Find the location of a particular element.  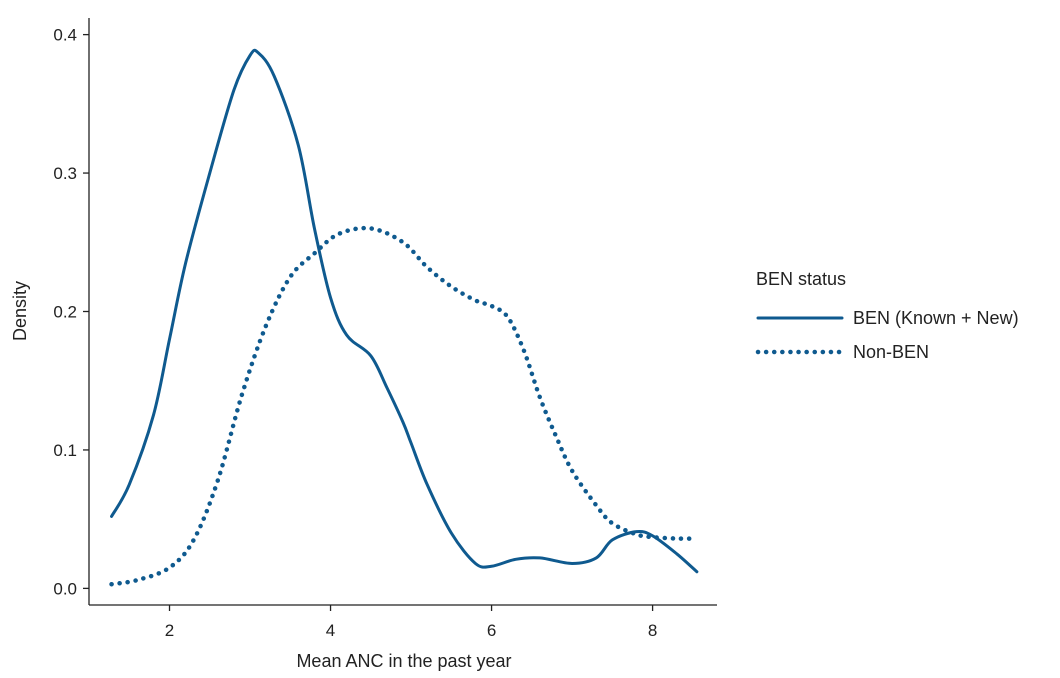

x-tick-label: 4 is located at coordinates (330, 630).